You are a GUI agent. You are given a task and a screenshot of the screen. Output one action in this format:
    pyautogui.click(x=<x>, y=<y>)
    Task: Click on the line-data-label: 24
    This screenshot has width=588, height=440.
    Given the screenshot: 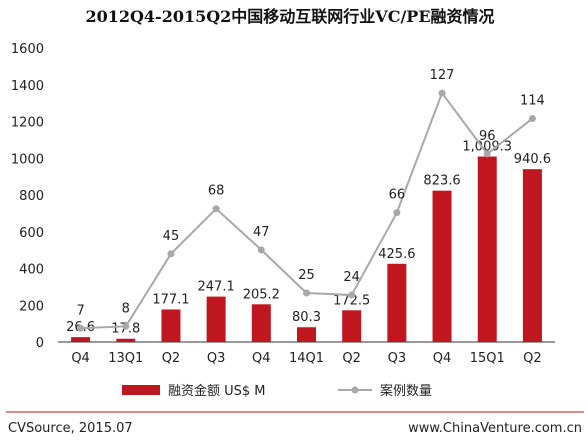 What is the action you would take?
    pyautogui.click(x=351, y=277)
    